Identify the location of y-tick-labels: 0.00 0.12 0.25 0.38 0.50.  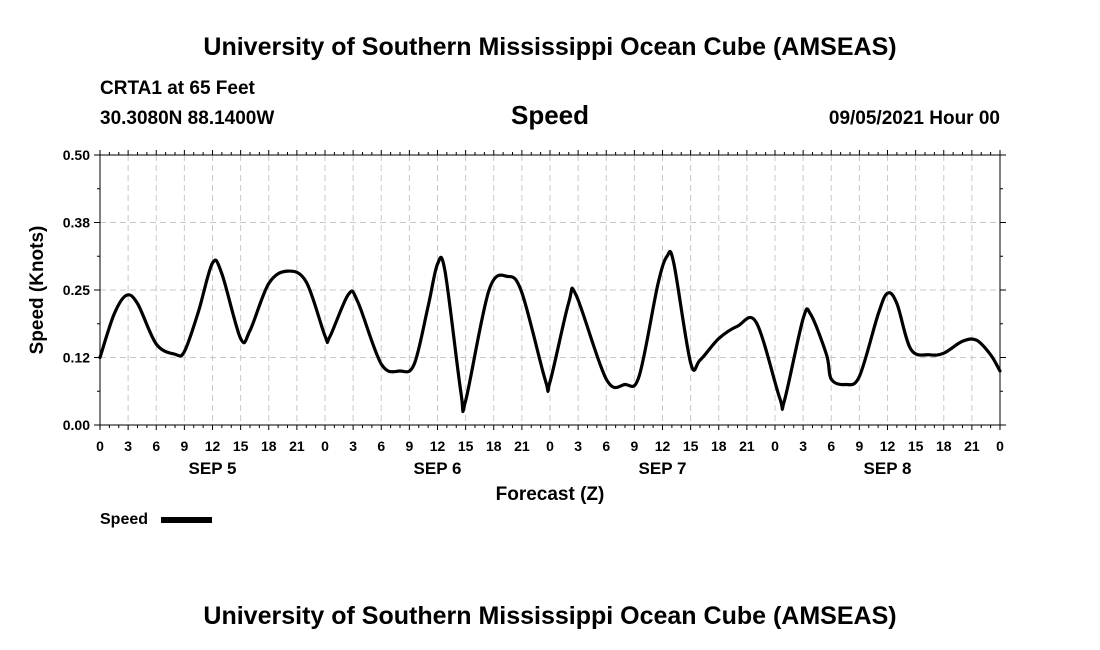
(76, 290).